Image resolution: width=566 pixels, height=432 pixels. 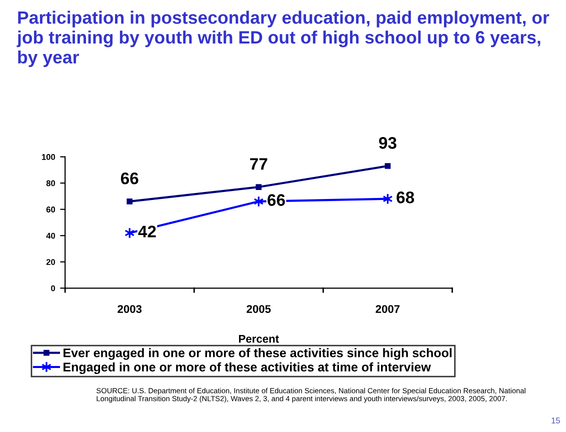 I want to click on y-tick-label: 60, so click(x=51, y=209).